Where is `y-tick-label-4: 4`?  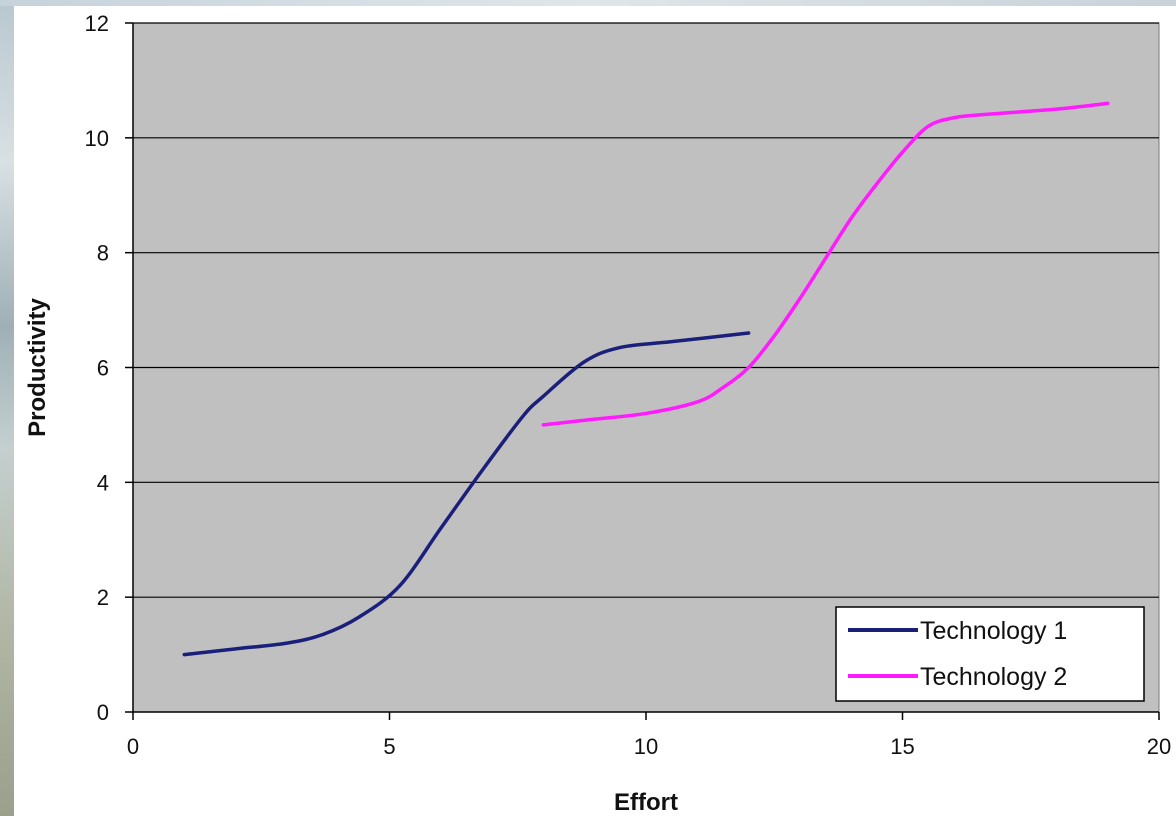 y-tick-label-4: 4 is located at coordinates (103, 482).